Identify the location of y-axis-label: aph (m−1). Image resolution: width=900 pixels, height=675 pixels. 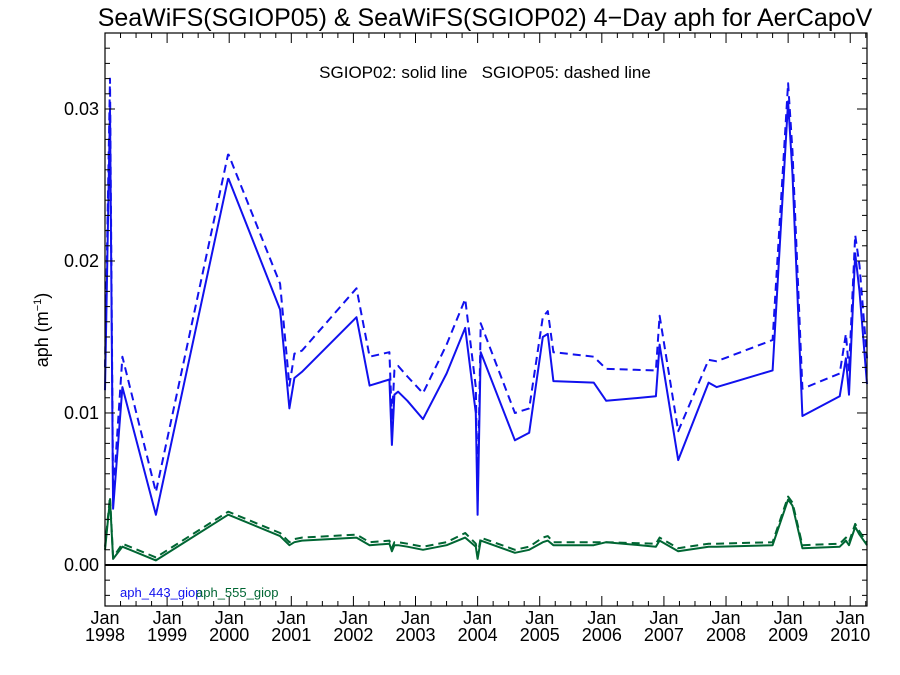
(42, 330).